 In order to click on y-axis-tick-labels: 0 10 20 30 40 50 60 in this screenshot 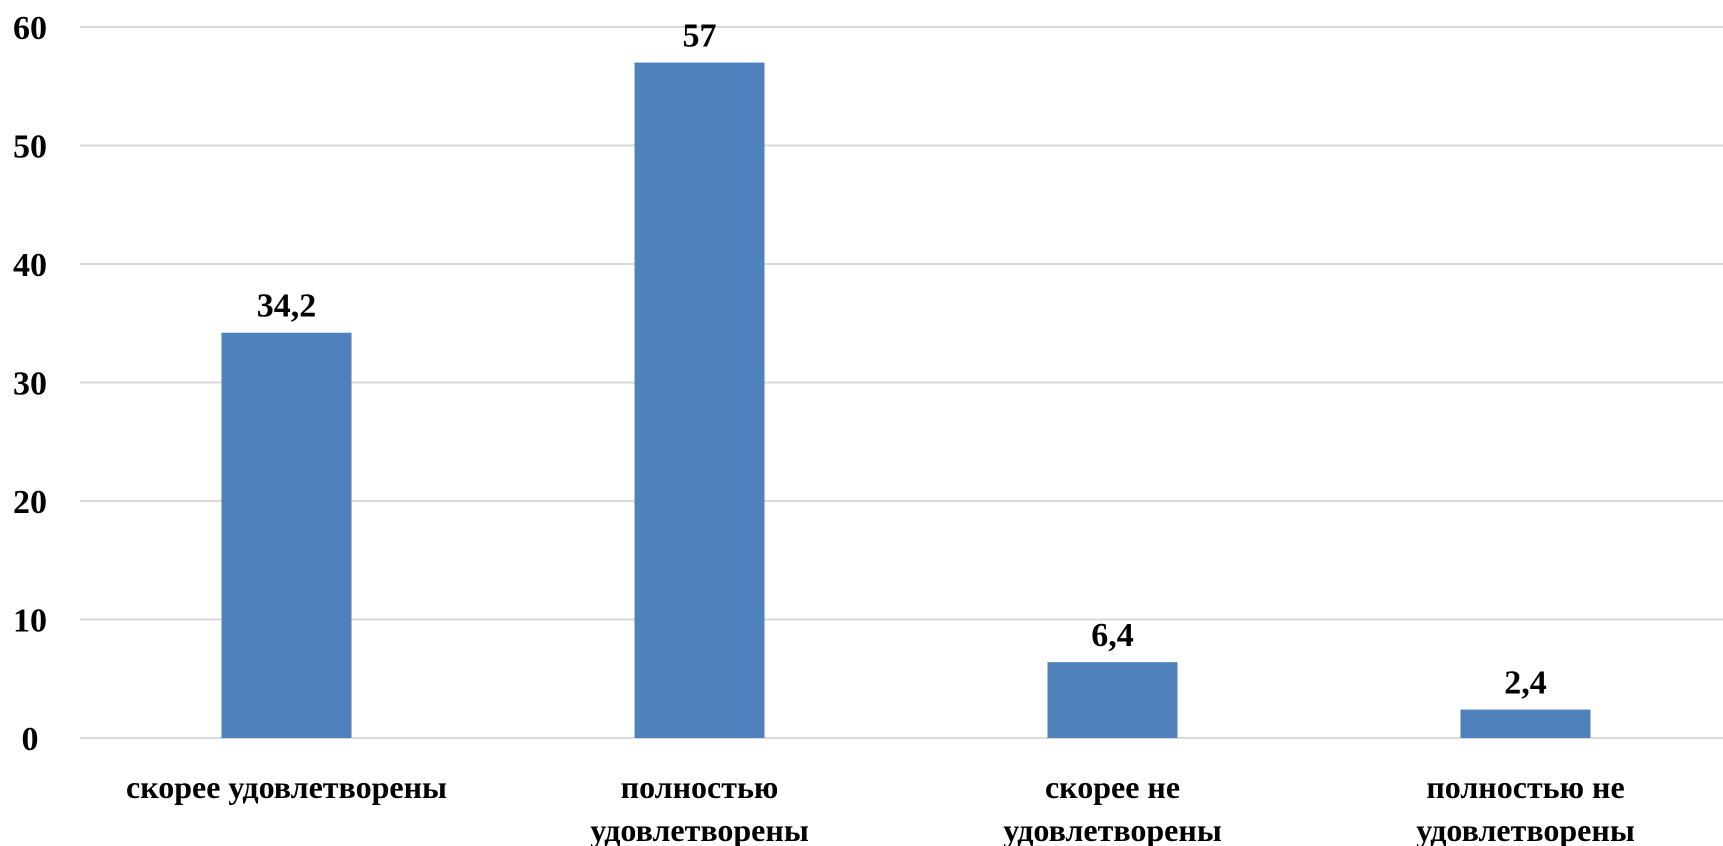, I will do `click(30, 384)`.